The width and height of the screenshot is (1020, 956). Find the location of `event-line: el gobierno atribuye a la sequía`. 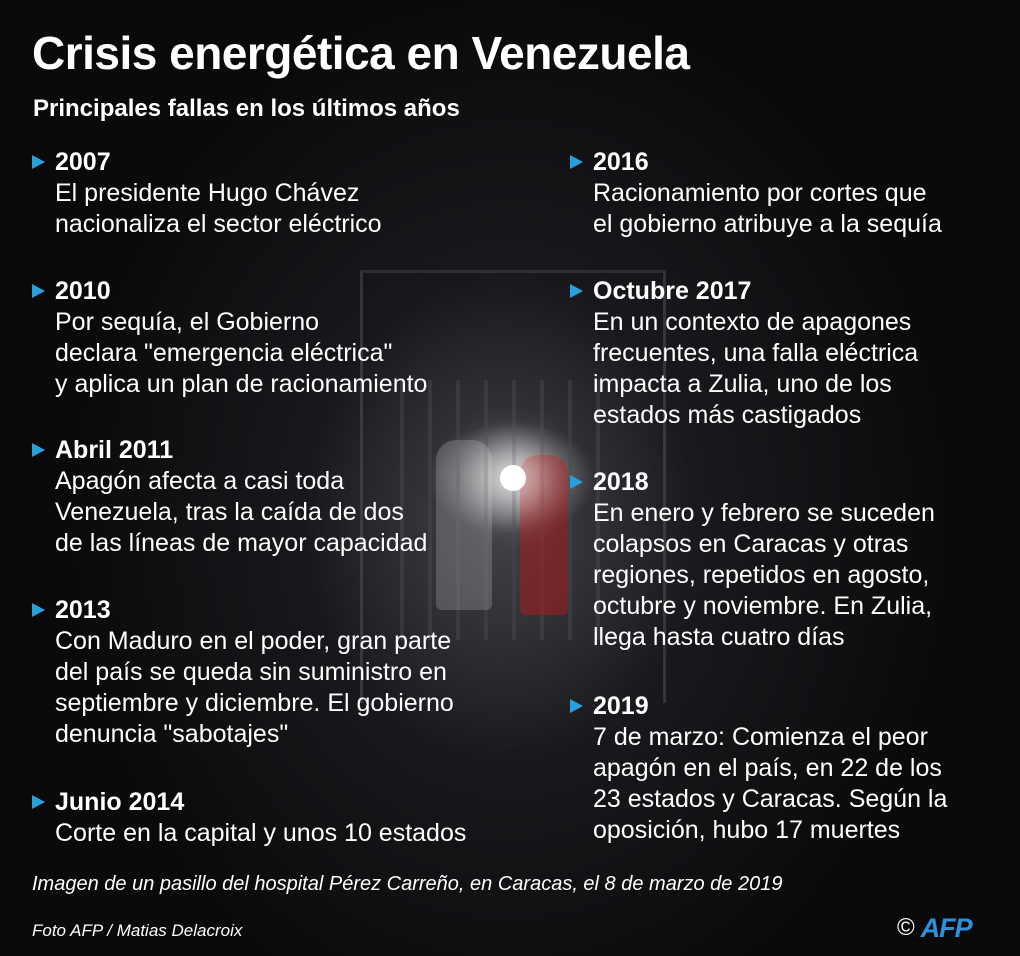

event-line: el gobierno atribuye a la sequía is located at coordinates (767, 224).